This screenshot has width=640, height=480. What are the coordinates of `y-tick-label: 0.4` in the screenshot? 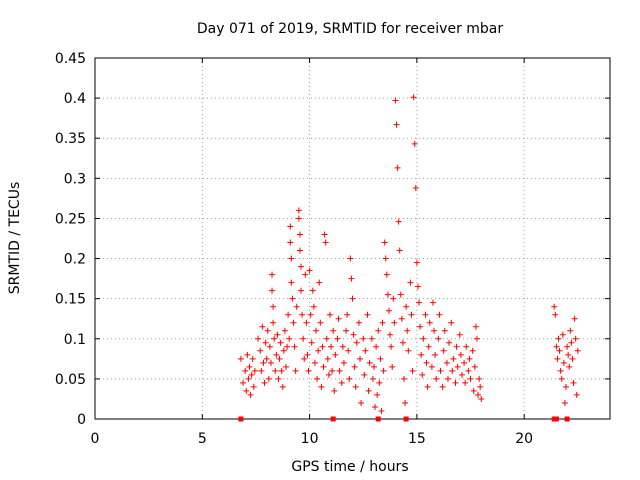 It's located at (75, 99).